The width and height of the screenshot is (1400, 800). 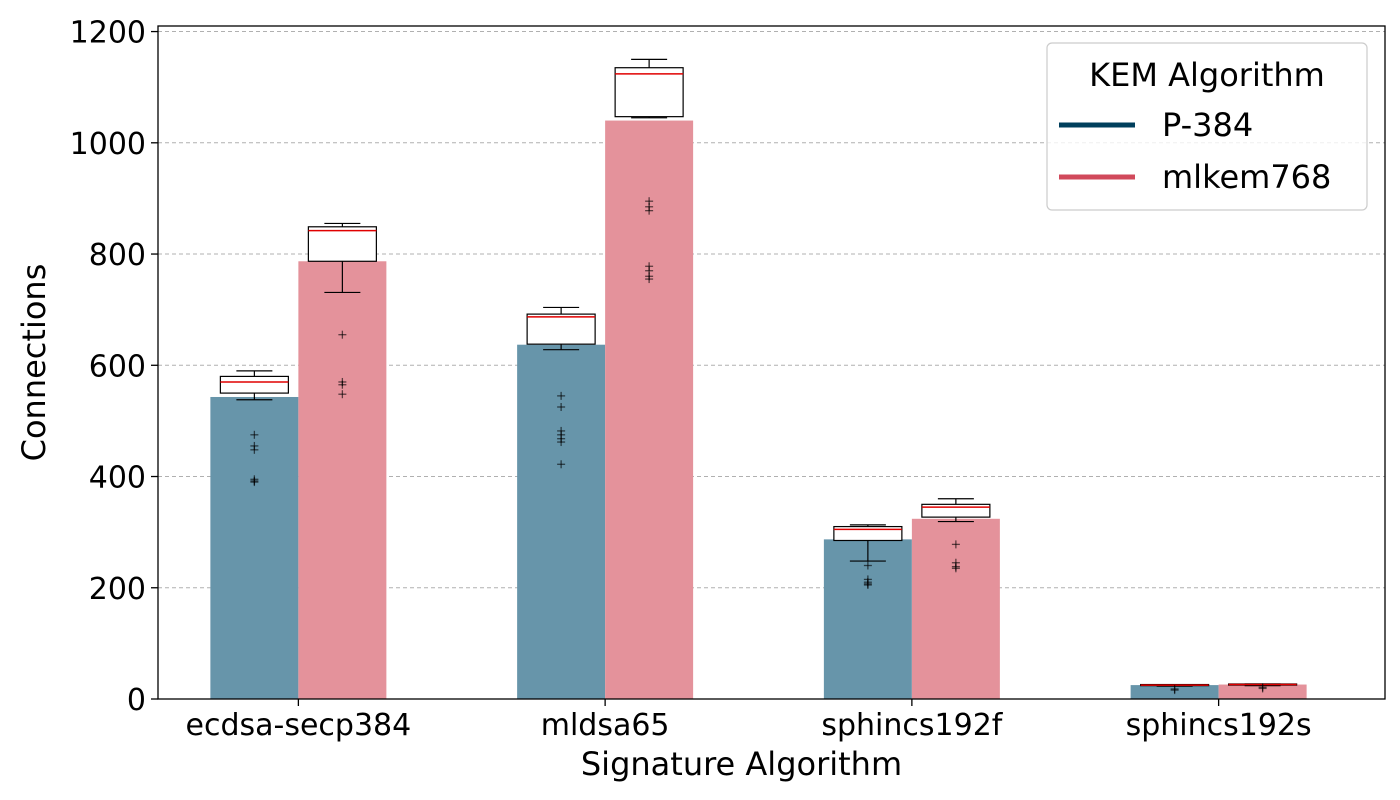 What do you see at coordinates (117, 589) in the screenshot?
I see `y-tick-label: 200` at bounding box center [117, 589].